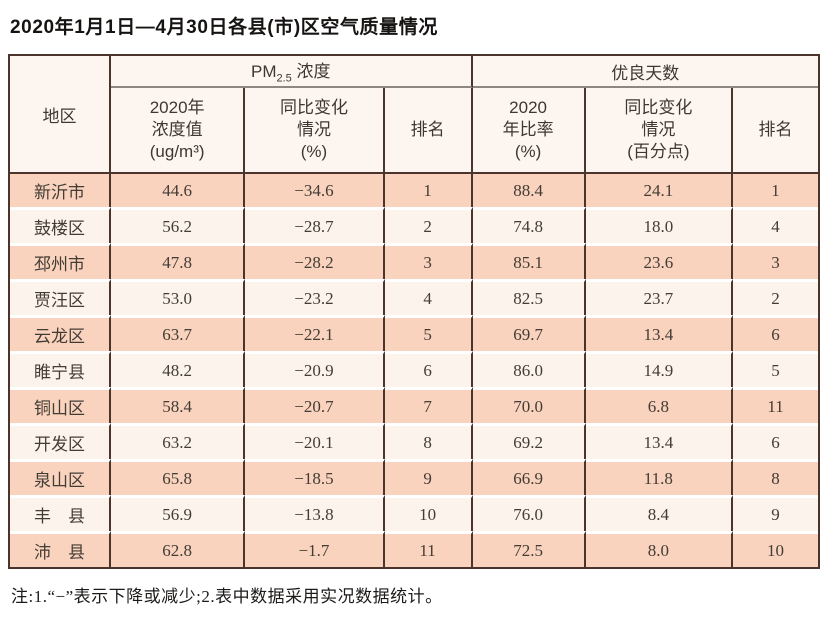 Image resolution: width=825 pixels, height=620 pixels. Describe the element at coordinates (428, 261) in the screenshot. I see `cell-pm-rank: 3` at that location.